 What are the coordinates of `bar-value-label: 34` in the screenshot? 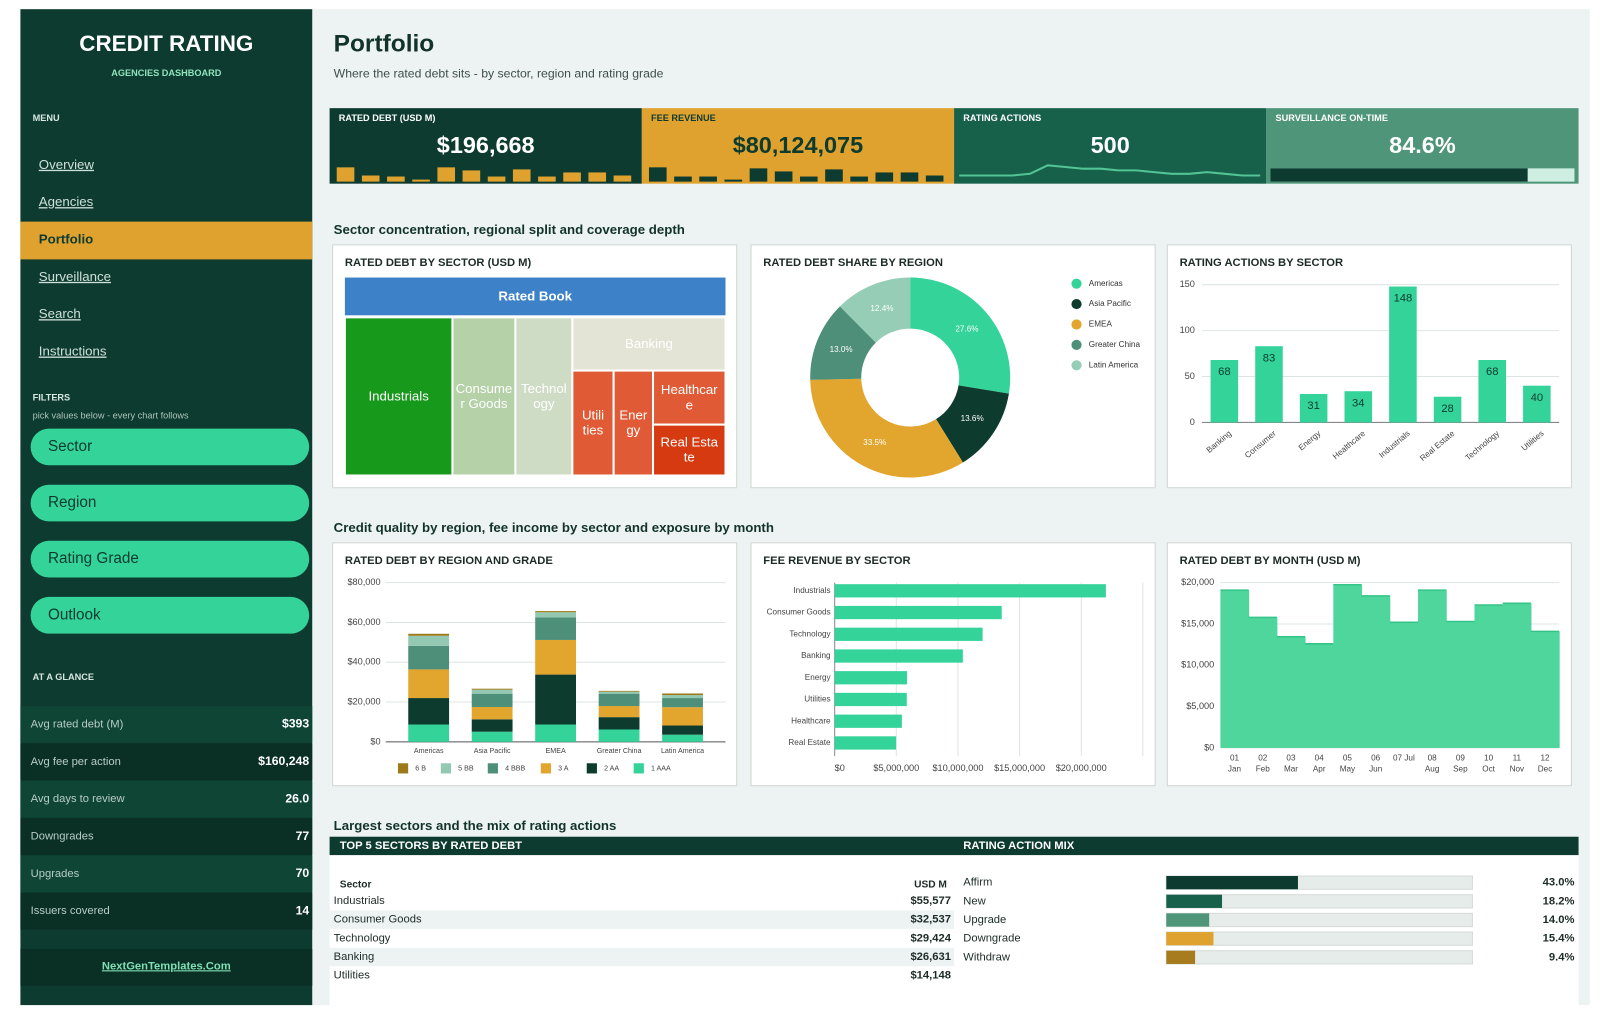 It's located at (1358, 403).